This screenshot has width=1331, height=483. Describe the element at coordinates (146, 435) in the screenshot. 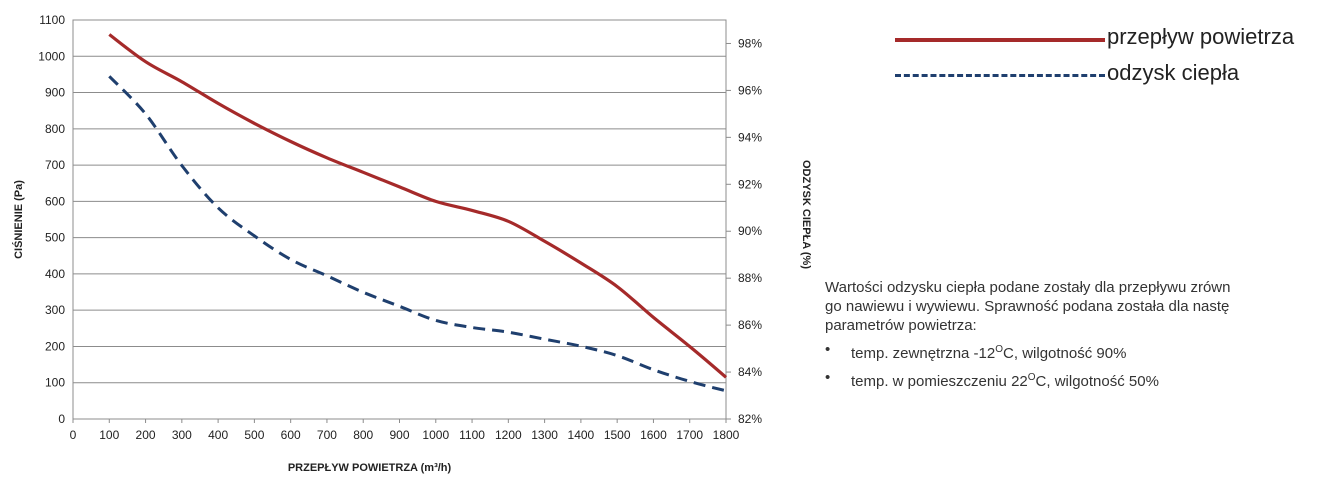

I see `x-tick-label: 200` at that location.